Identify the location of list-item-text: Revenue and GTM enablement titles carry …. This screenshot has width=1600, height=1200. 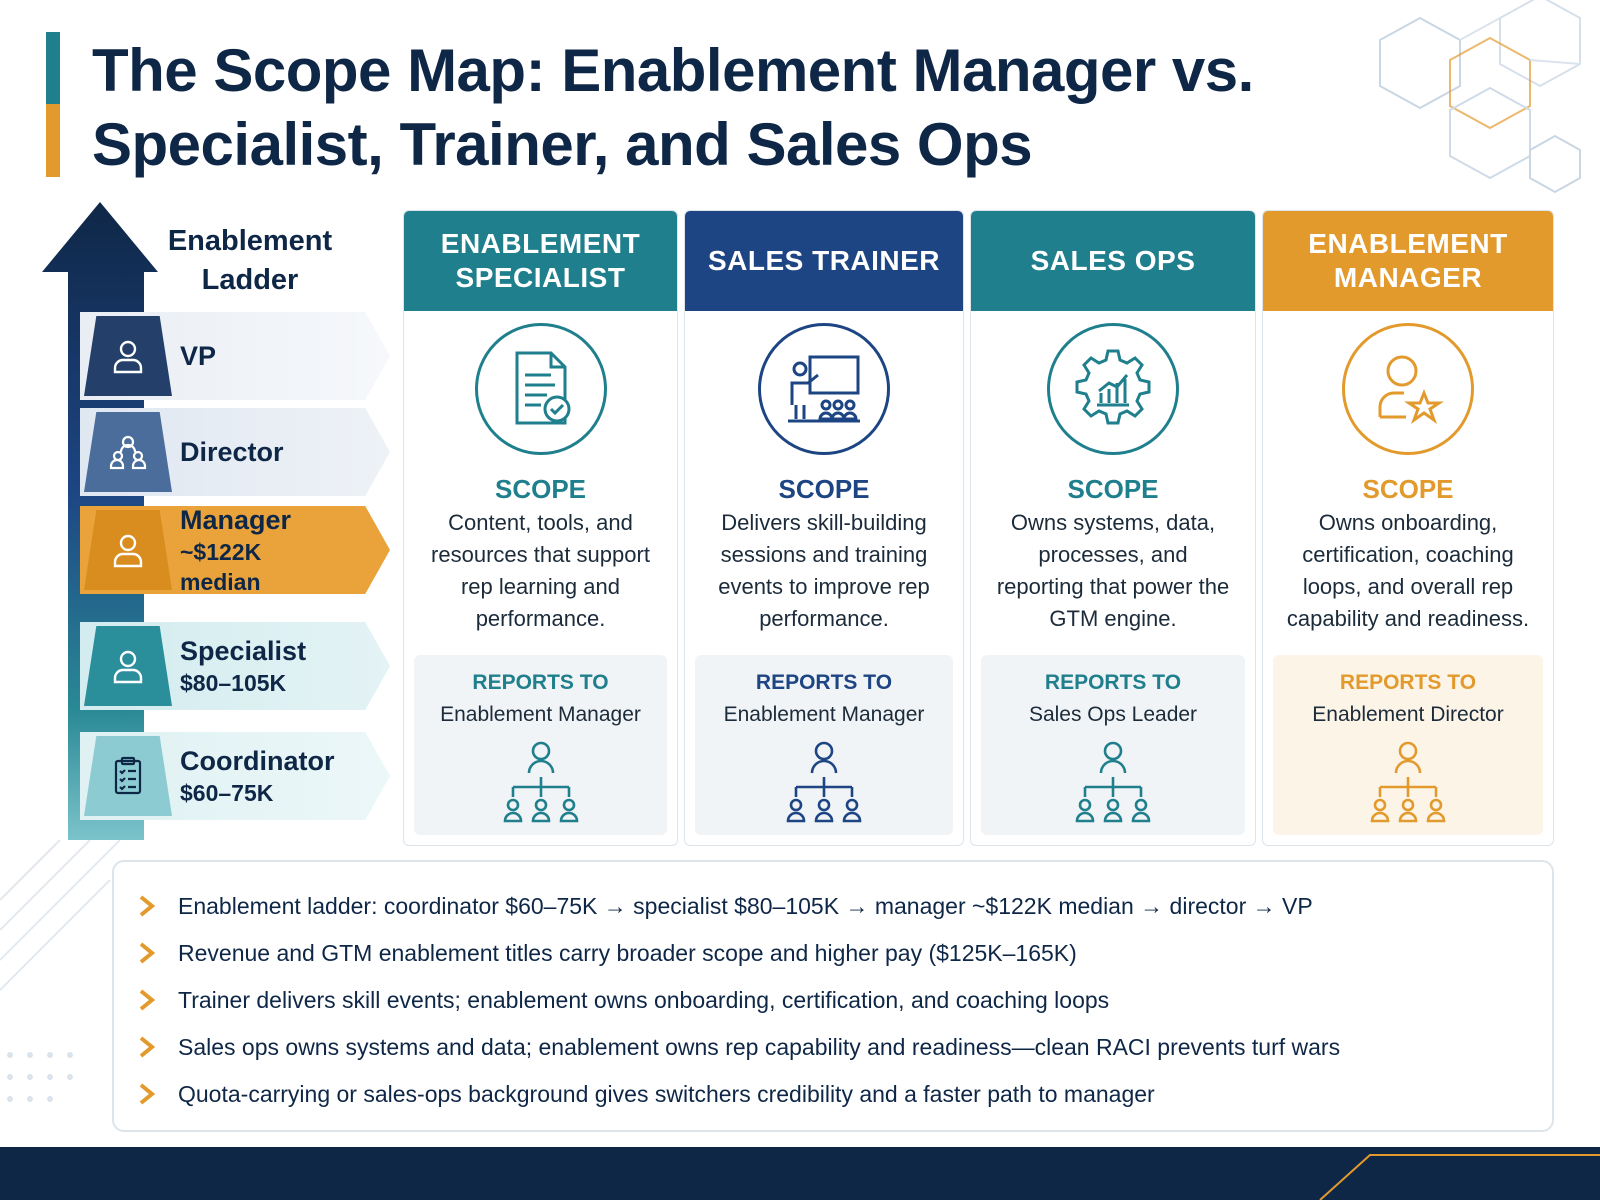
(627, 952).